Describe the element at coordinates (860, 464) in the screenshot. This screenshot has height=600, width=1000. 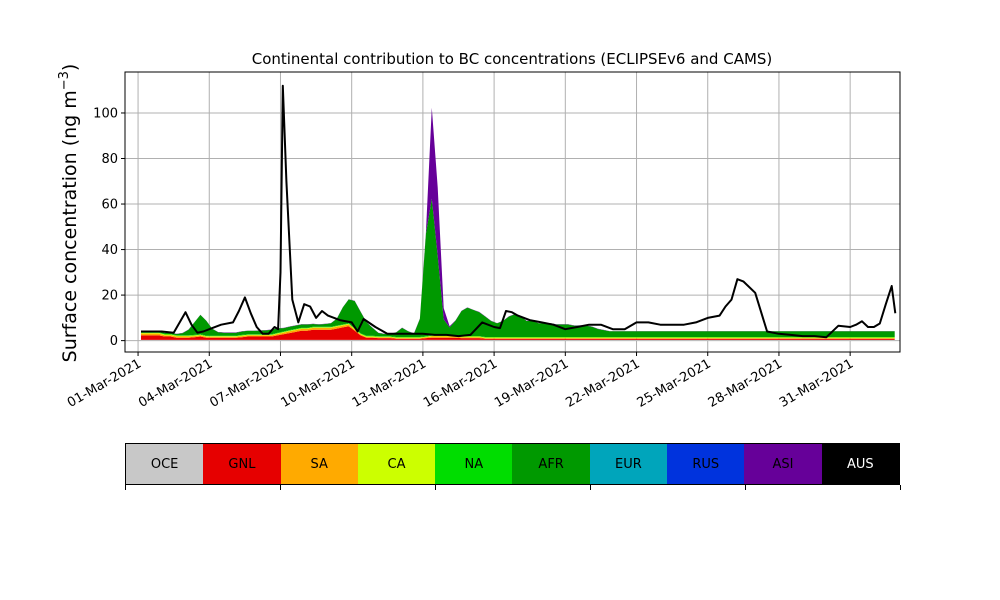
I see `legend-aus: AUS` at that location.